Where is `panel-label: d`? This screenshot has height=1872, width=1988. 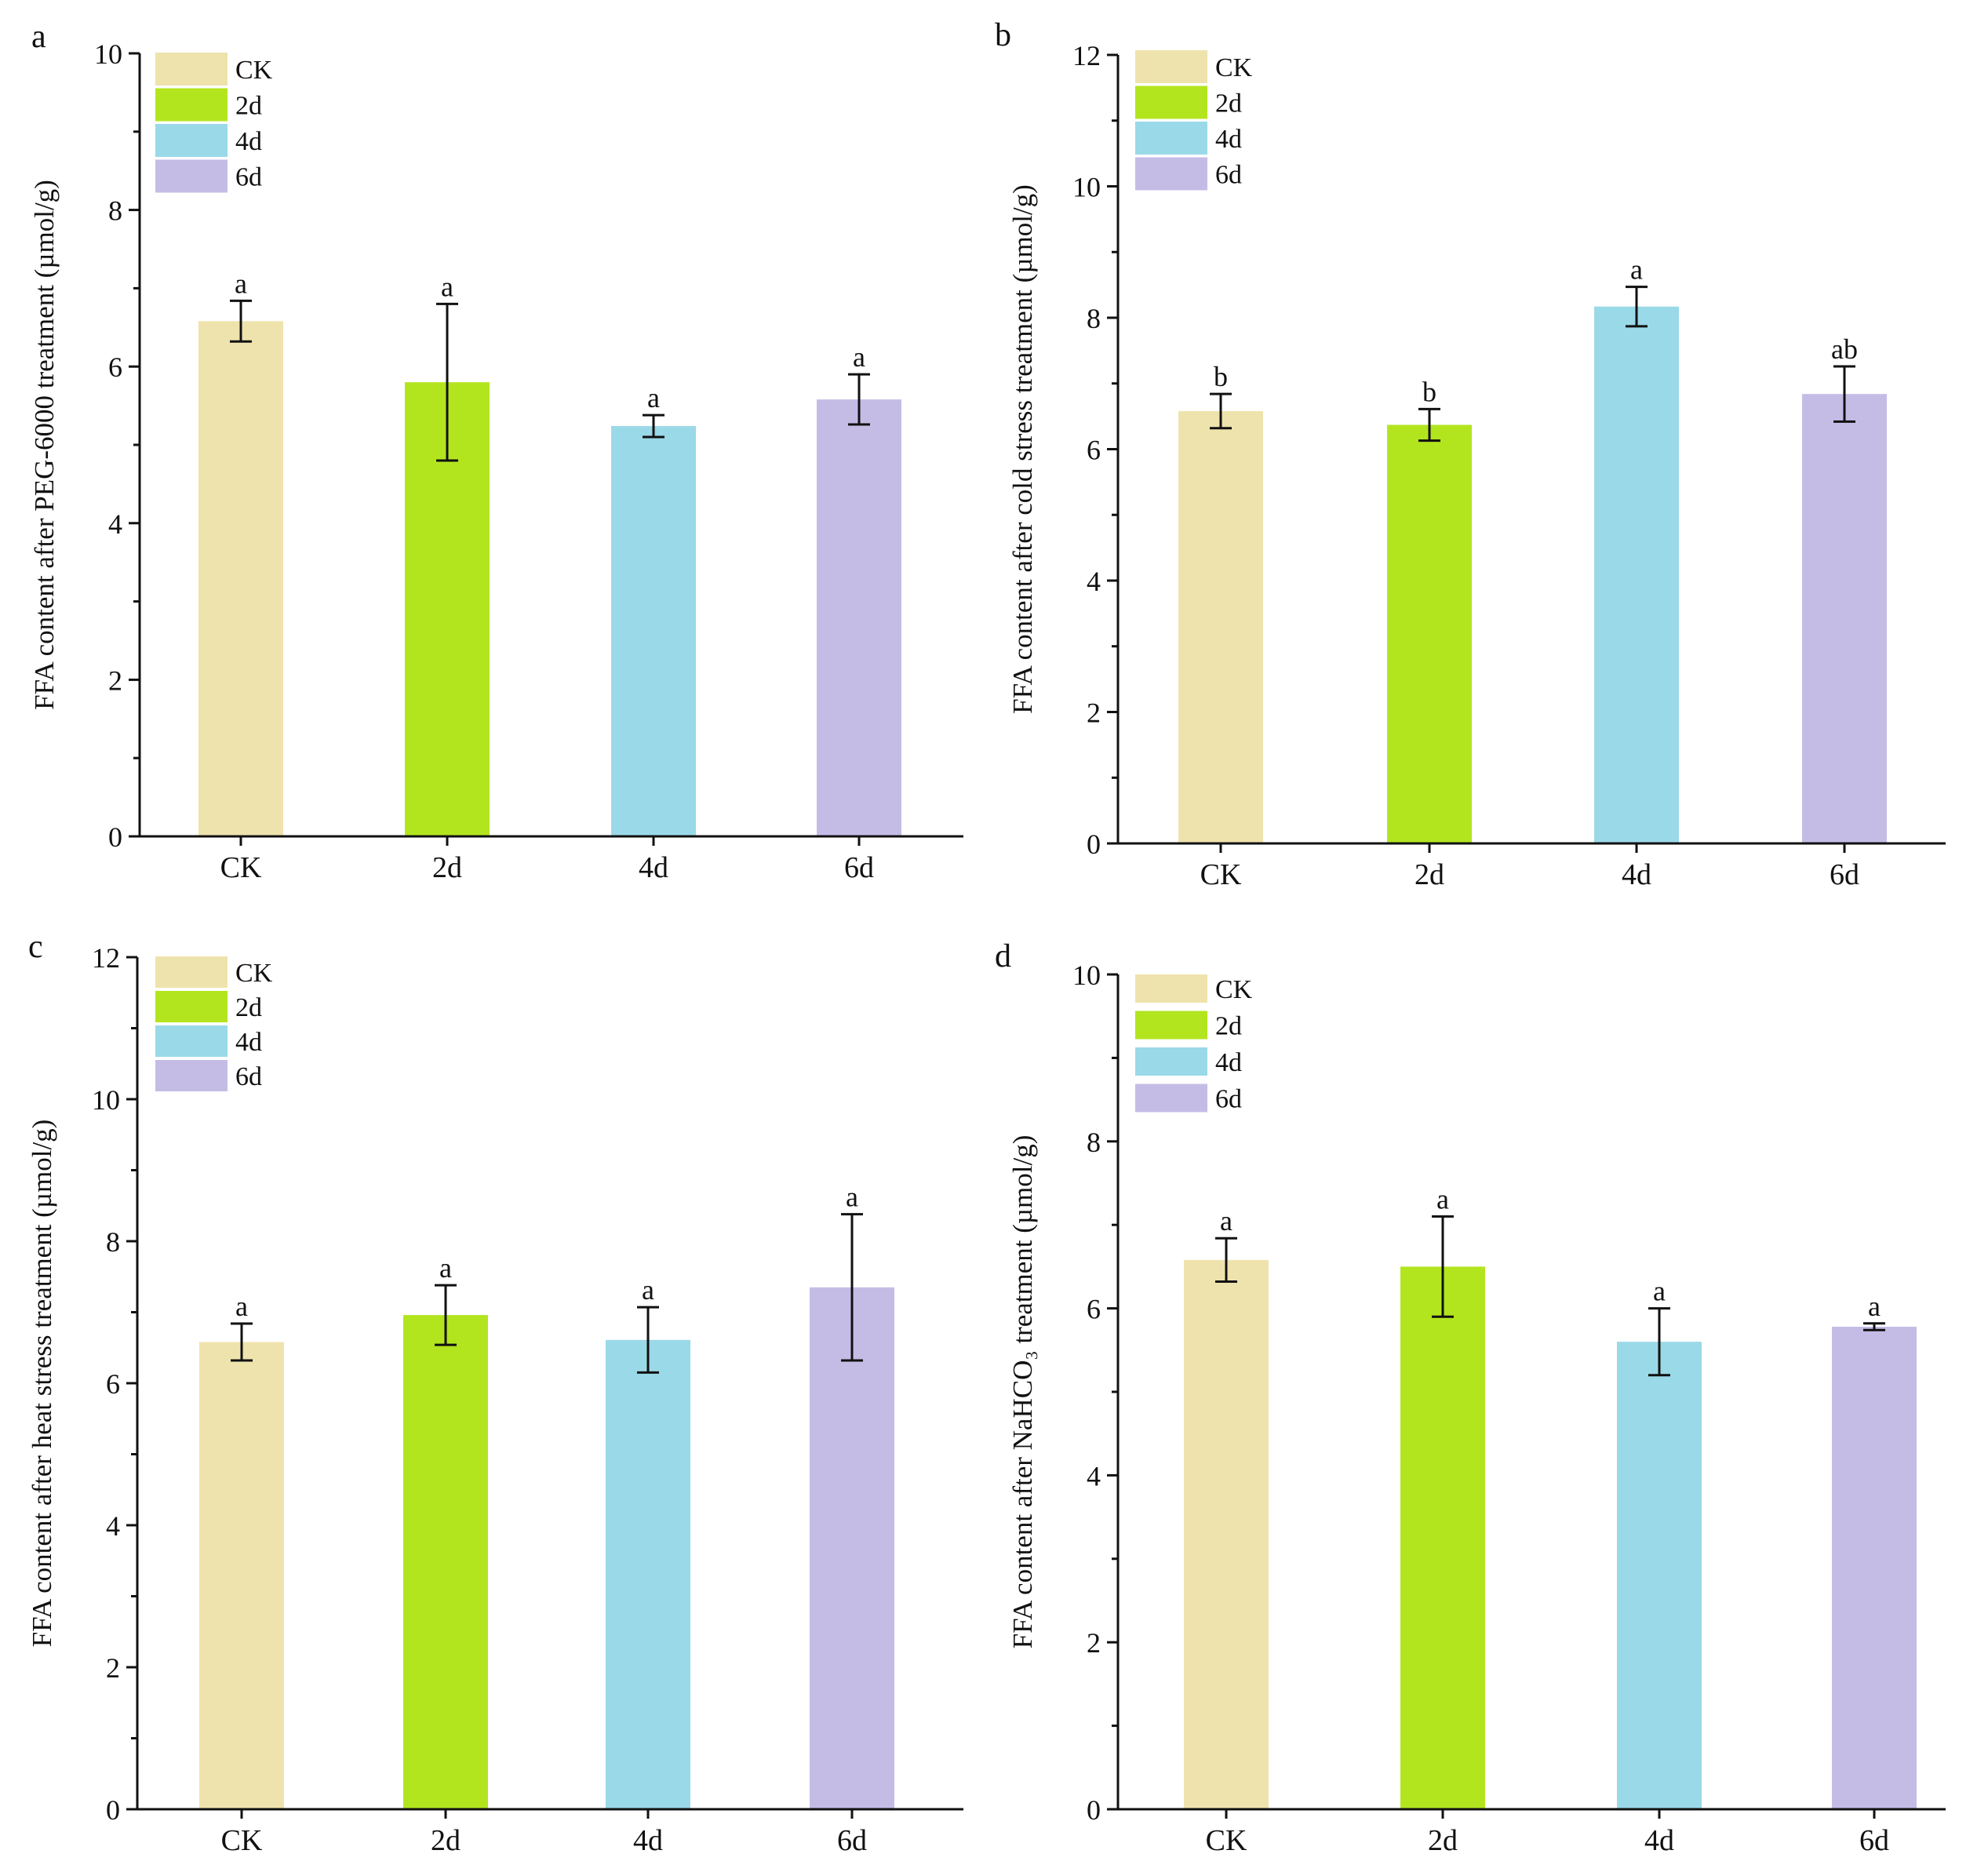
panel-label: d is located at coordinates (1003, 956).